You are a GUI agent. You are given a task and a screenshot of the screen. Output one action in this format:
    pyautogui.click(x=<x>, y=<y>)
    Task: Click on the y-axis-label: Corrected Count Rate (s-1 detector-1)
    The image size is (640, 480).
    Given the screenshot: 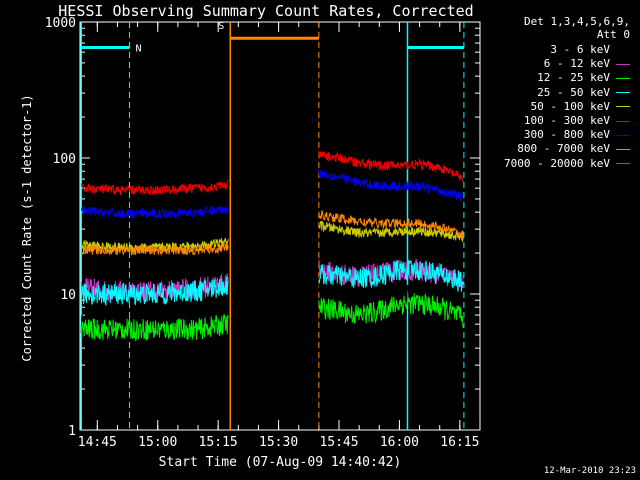 What is the action you would take?
    pyautogui.click(x=27, y=227)
    